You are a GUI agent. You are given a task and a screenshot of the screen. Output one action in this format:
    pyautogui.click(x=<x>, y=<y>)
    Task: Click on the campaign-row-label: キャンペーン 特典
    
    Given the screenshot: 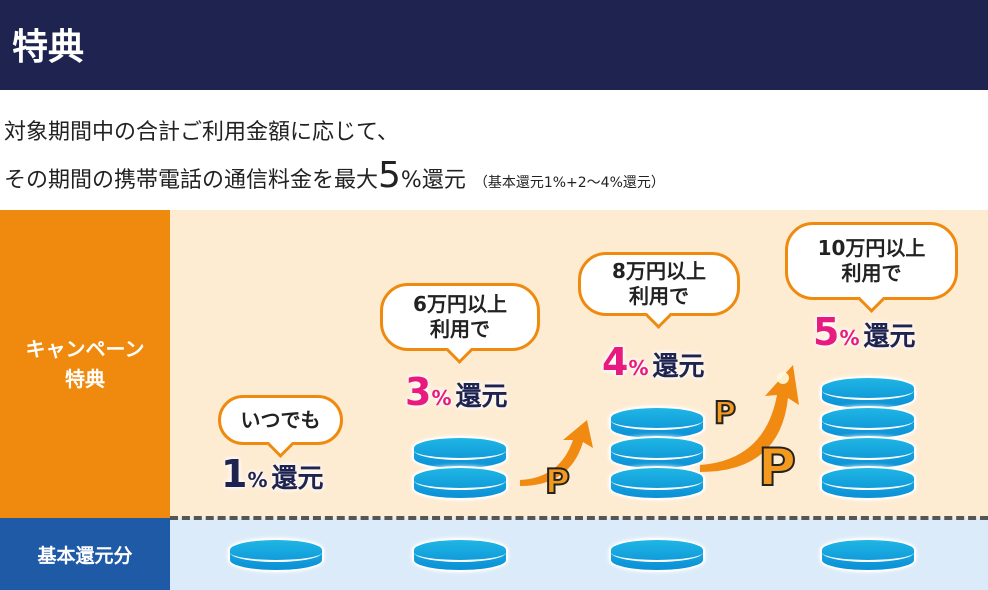 What is the action you would take?
    pyautogui.click(x=85, y=364)
    